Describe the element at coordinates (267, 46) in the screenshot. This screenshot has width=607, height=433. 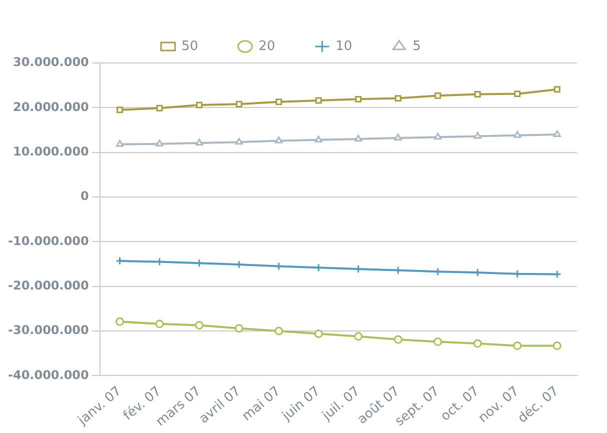
I see `legend-label: 20` at that location.